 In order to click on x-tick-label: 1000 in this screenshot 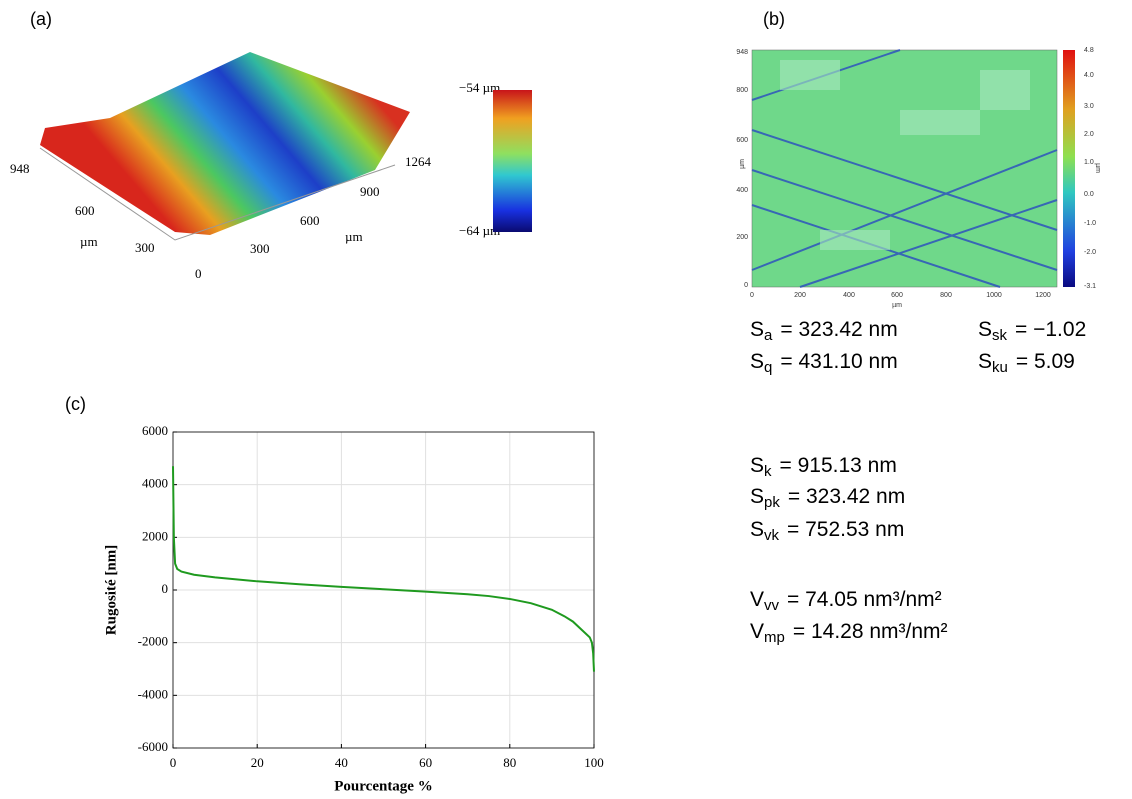, I will do `click(994, 295)`.